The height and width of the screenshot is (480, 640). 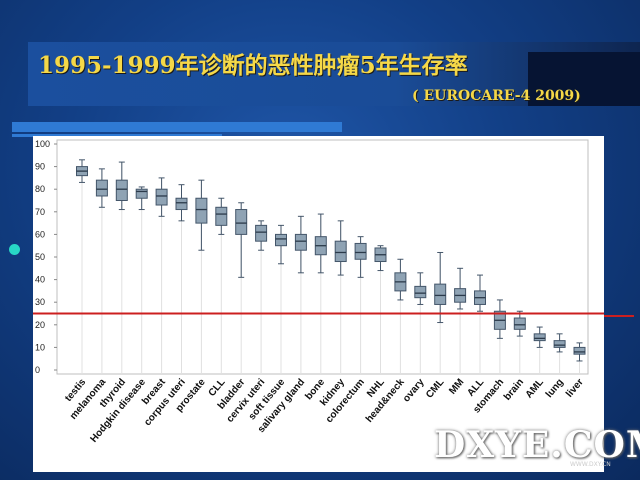 I want to click on y-tick-label: 30, so click(x=40, y=302).